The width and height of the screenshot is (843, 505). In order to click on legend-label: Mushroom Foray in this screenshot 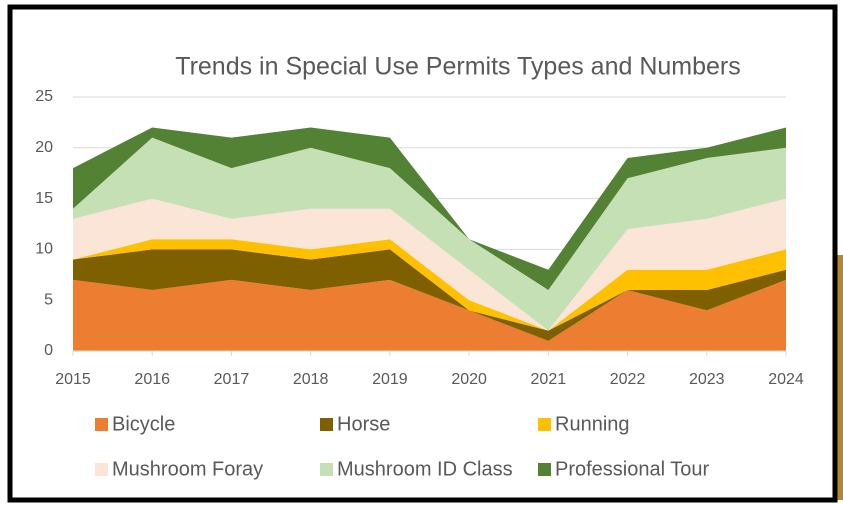, I will do `click(187, 469)`.